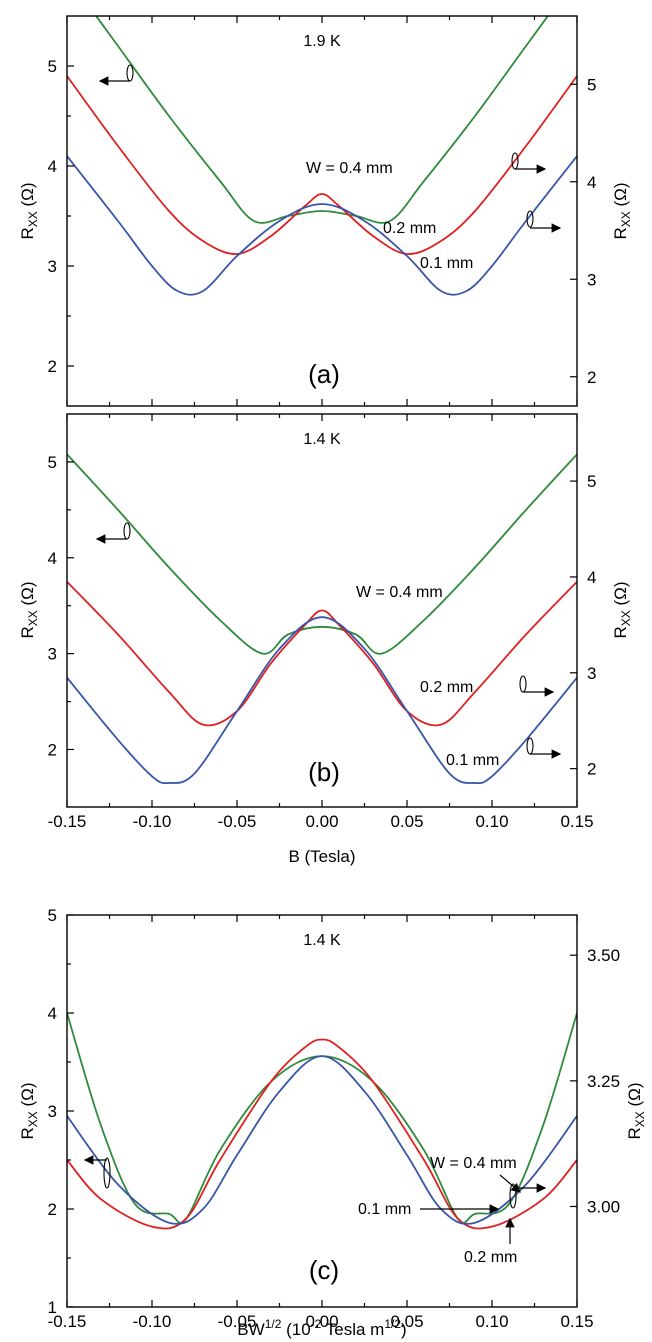  What do you see at coordinates (237, 1321) in the screenshot?
I see `panel-c-x-tick-label: -0.05` at bounding box center [237, 1321].